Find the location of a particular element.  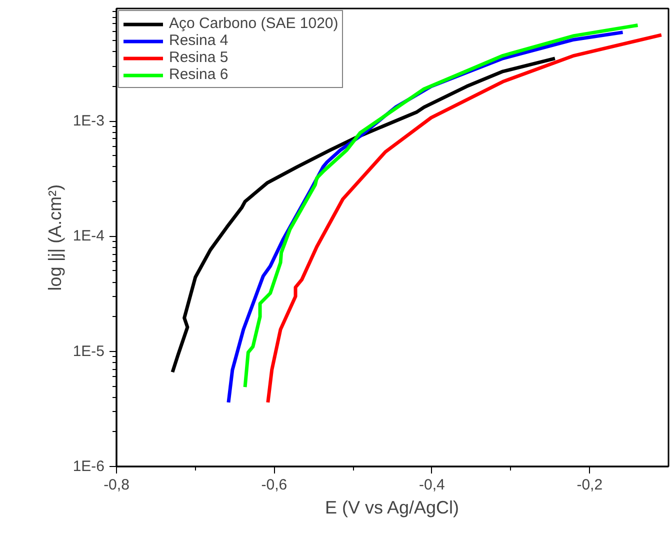

x-tick-label: -0,6 is located at coordinates (274, 485).